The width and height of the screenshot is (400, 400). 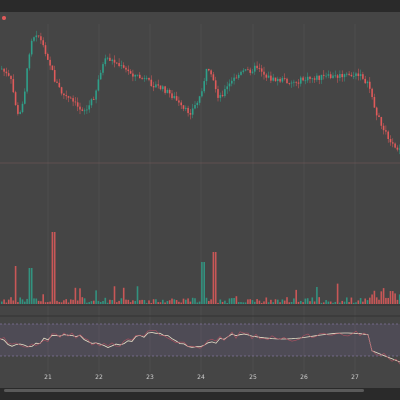 What do you see at coordinates (304, 377) in the screenshot?
I see `date-label: 26` at bounding box center [304, 377].